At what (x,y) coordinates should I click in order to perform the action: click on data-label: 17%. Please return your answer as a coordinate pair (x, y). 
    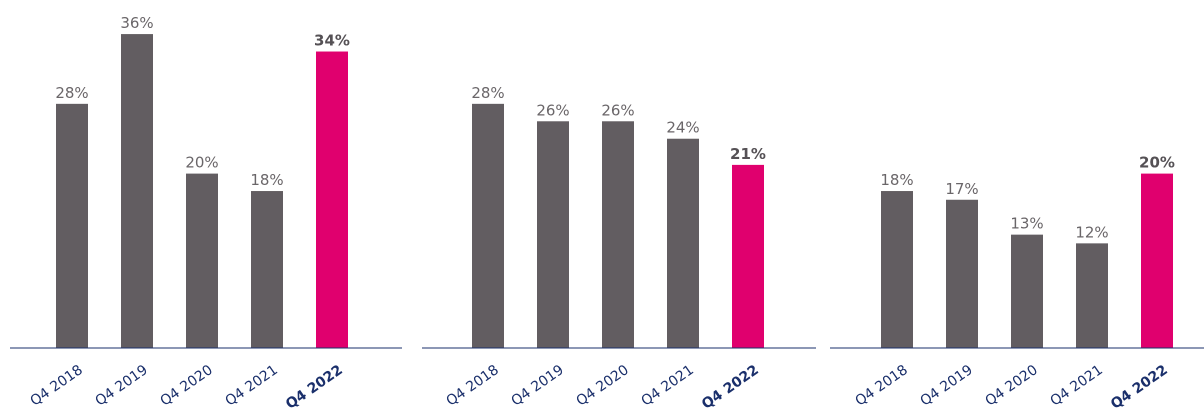
    Looking at the image, I should click on (961, 189).